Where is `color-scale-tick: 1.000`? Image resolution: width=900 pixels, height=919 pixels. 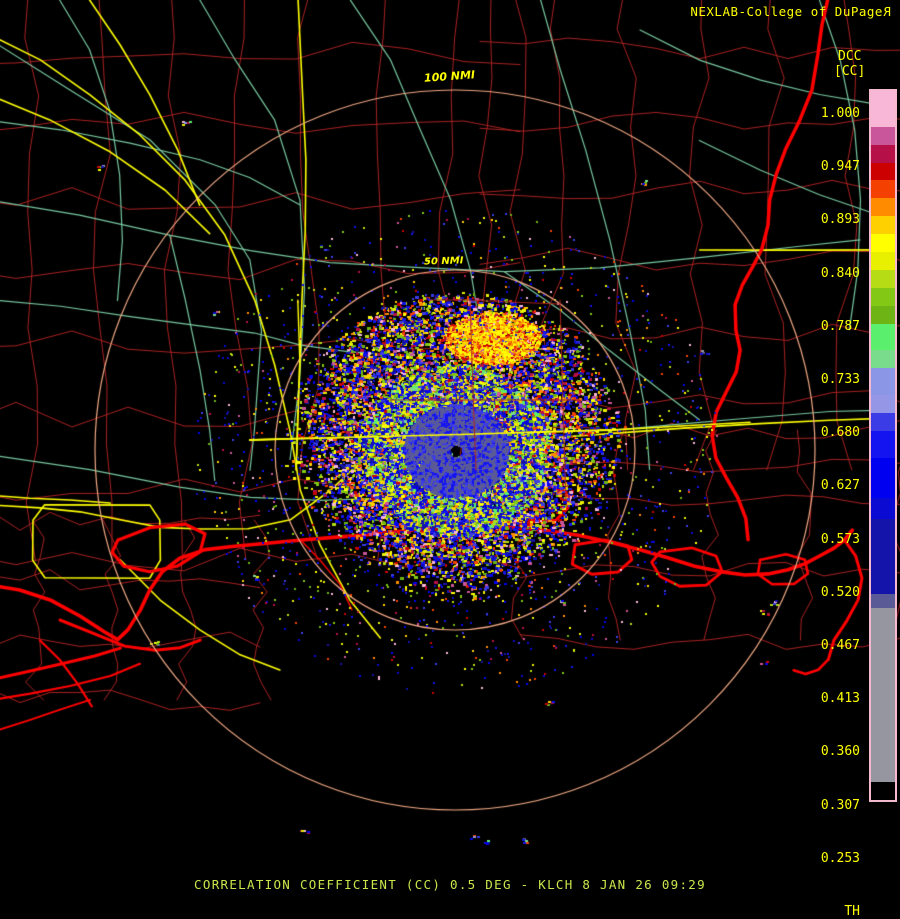
color-scale-tick: 1.000 is located at coordinates (840, 113).